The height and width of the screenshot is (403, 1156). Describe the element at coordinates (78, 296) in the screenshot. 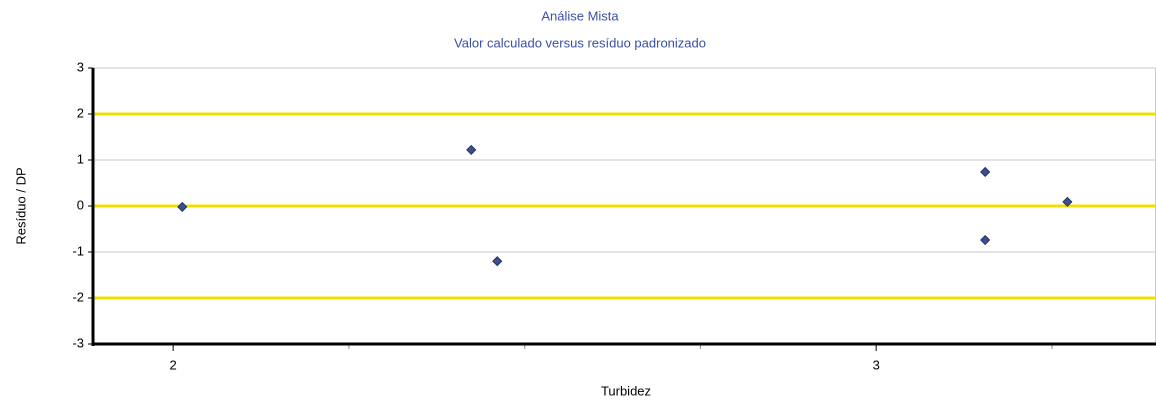

I see `y-tick-label: -2` at that location.